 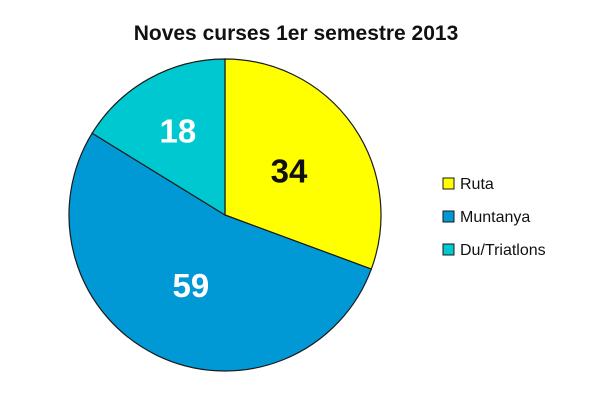 I want to click on legend-label-du-triatlons: Du/Triatlons, so click(x=503, y=250).